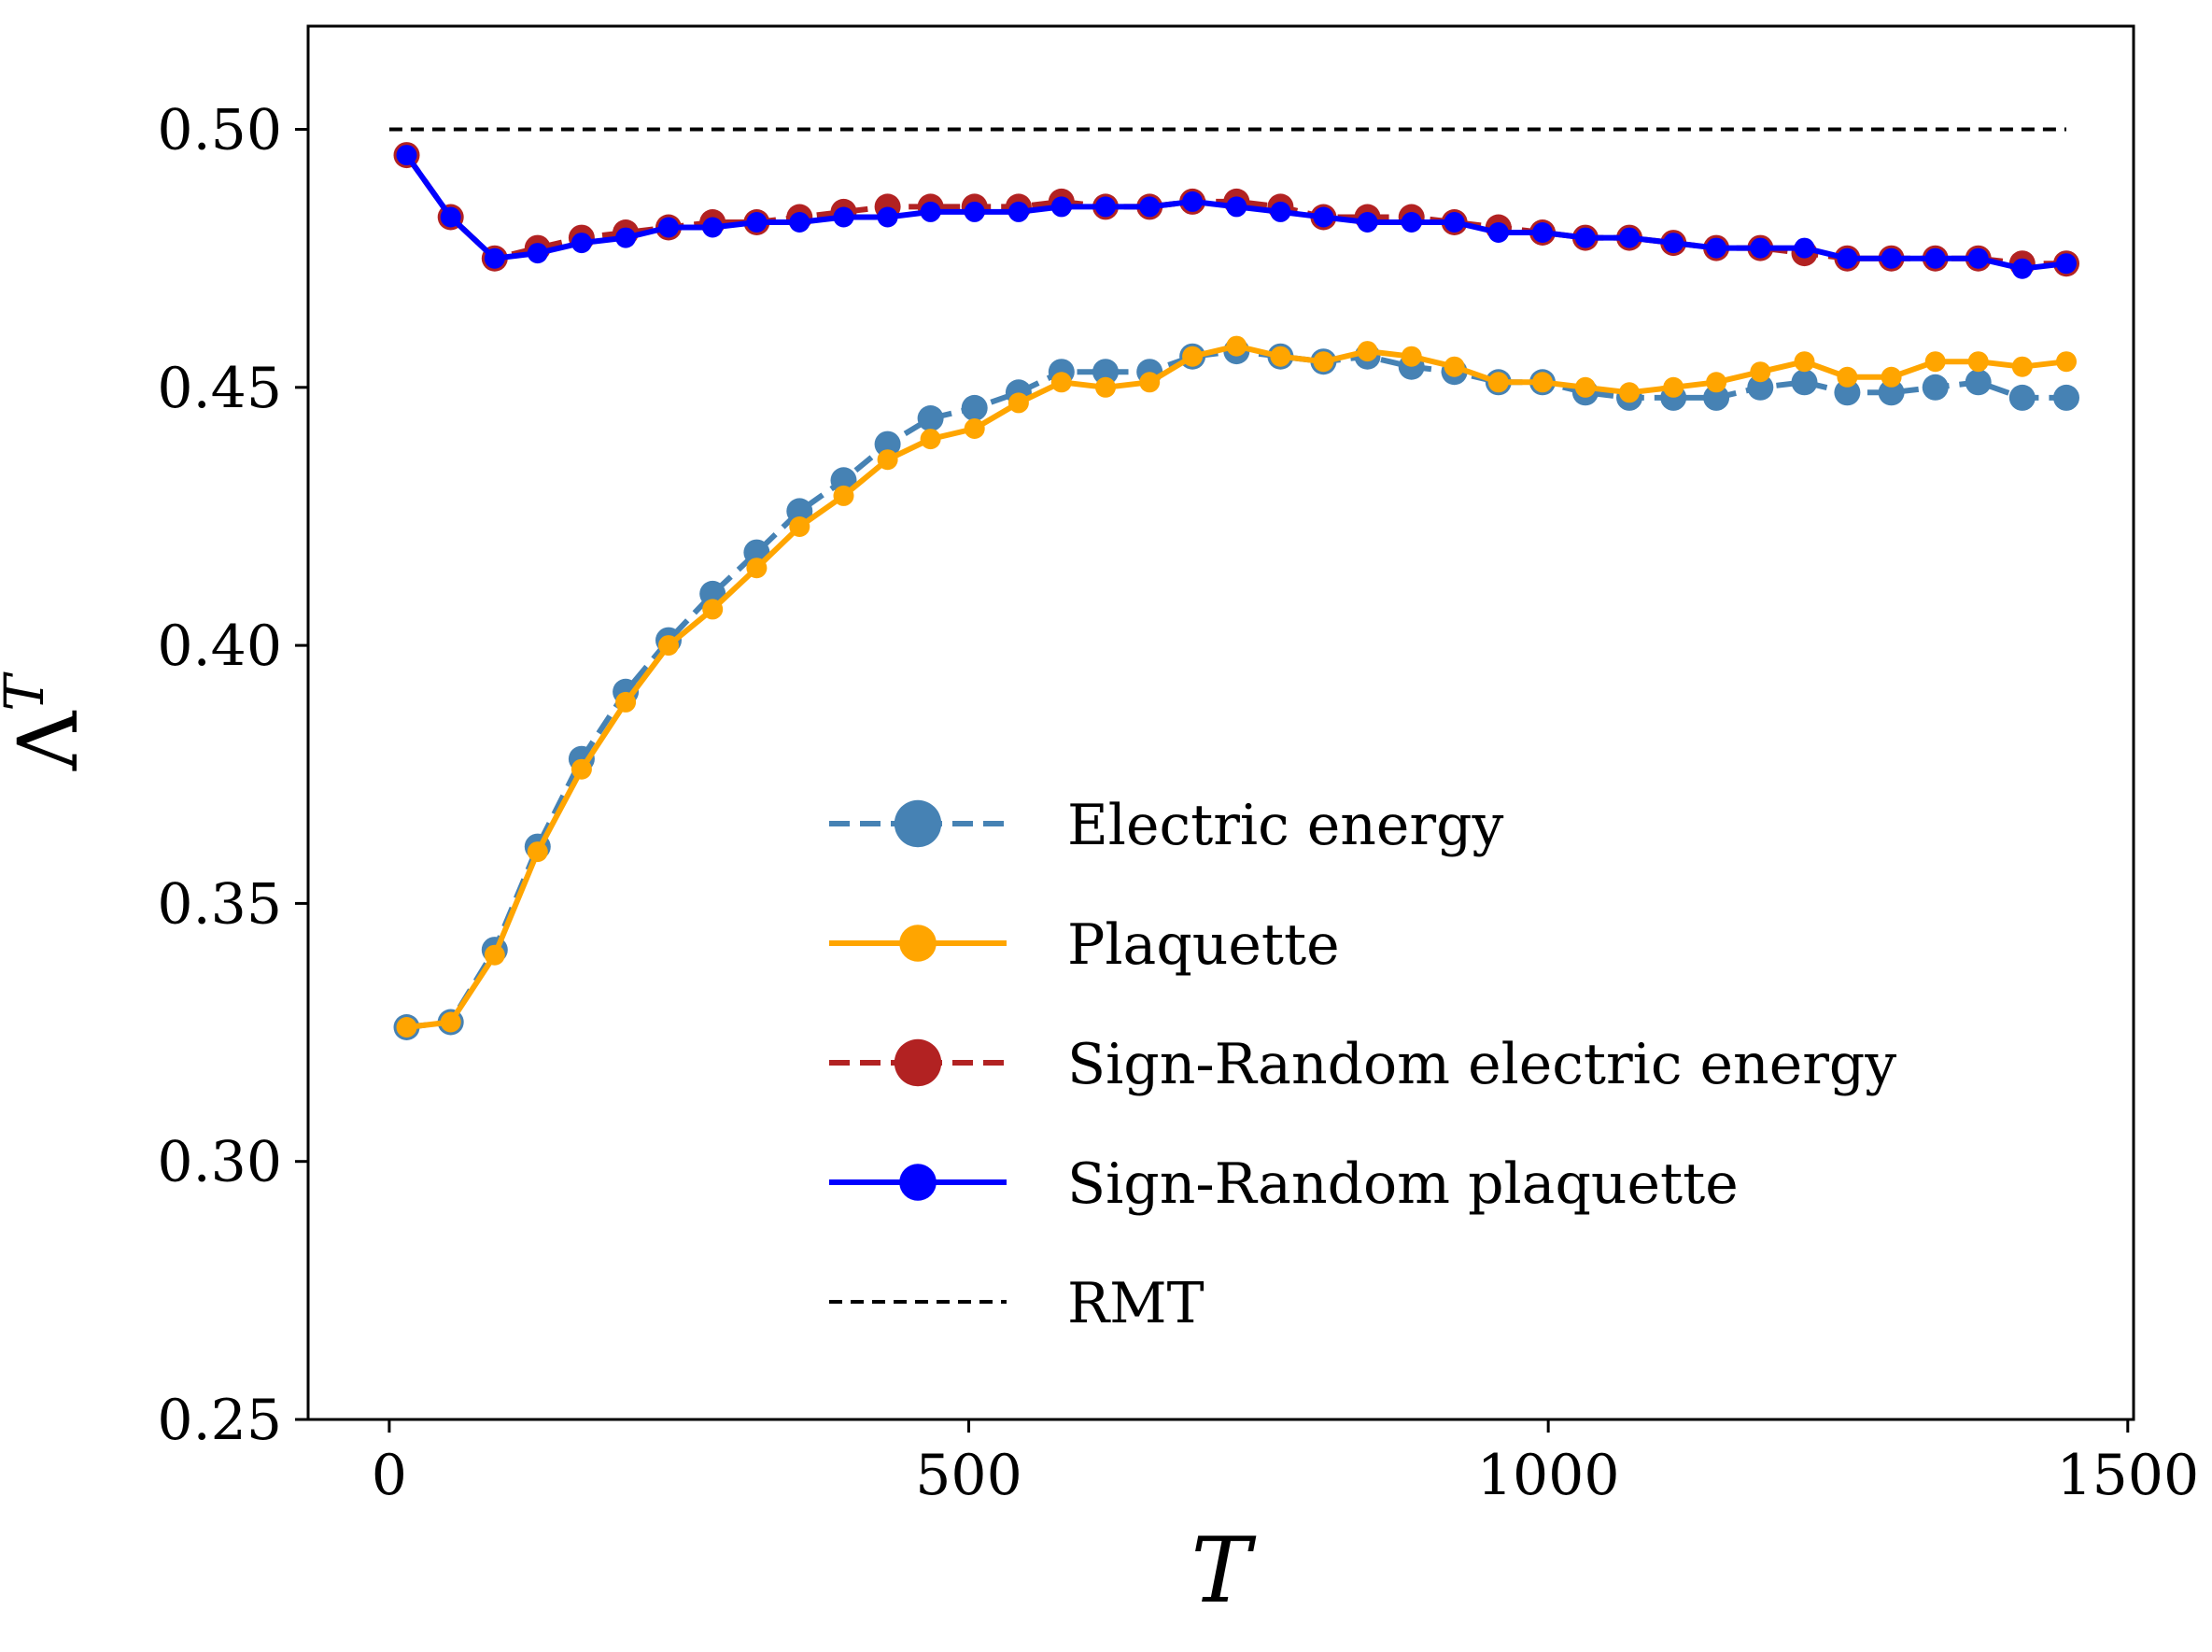 The height and width of the screenshot is (1652, 2212). I want to click on y-tick-label: 0.30, so click(219, 1162).